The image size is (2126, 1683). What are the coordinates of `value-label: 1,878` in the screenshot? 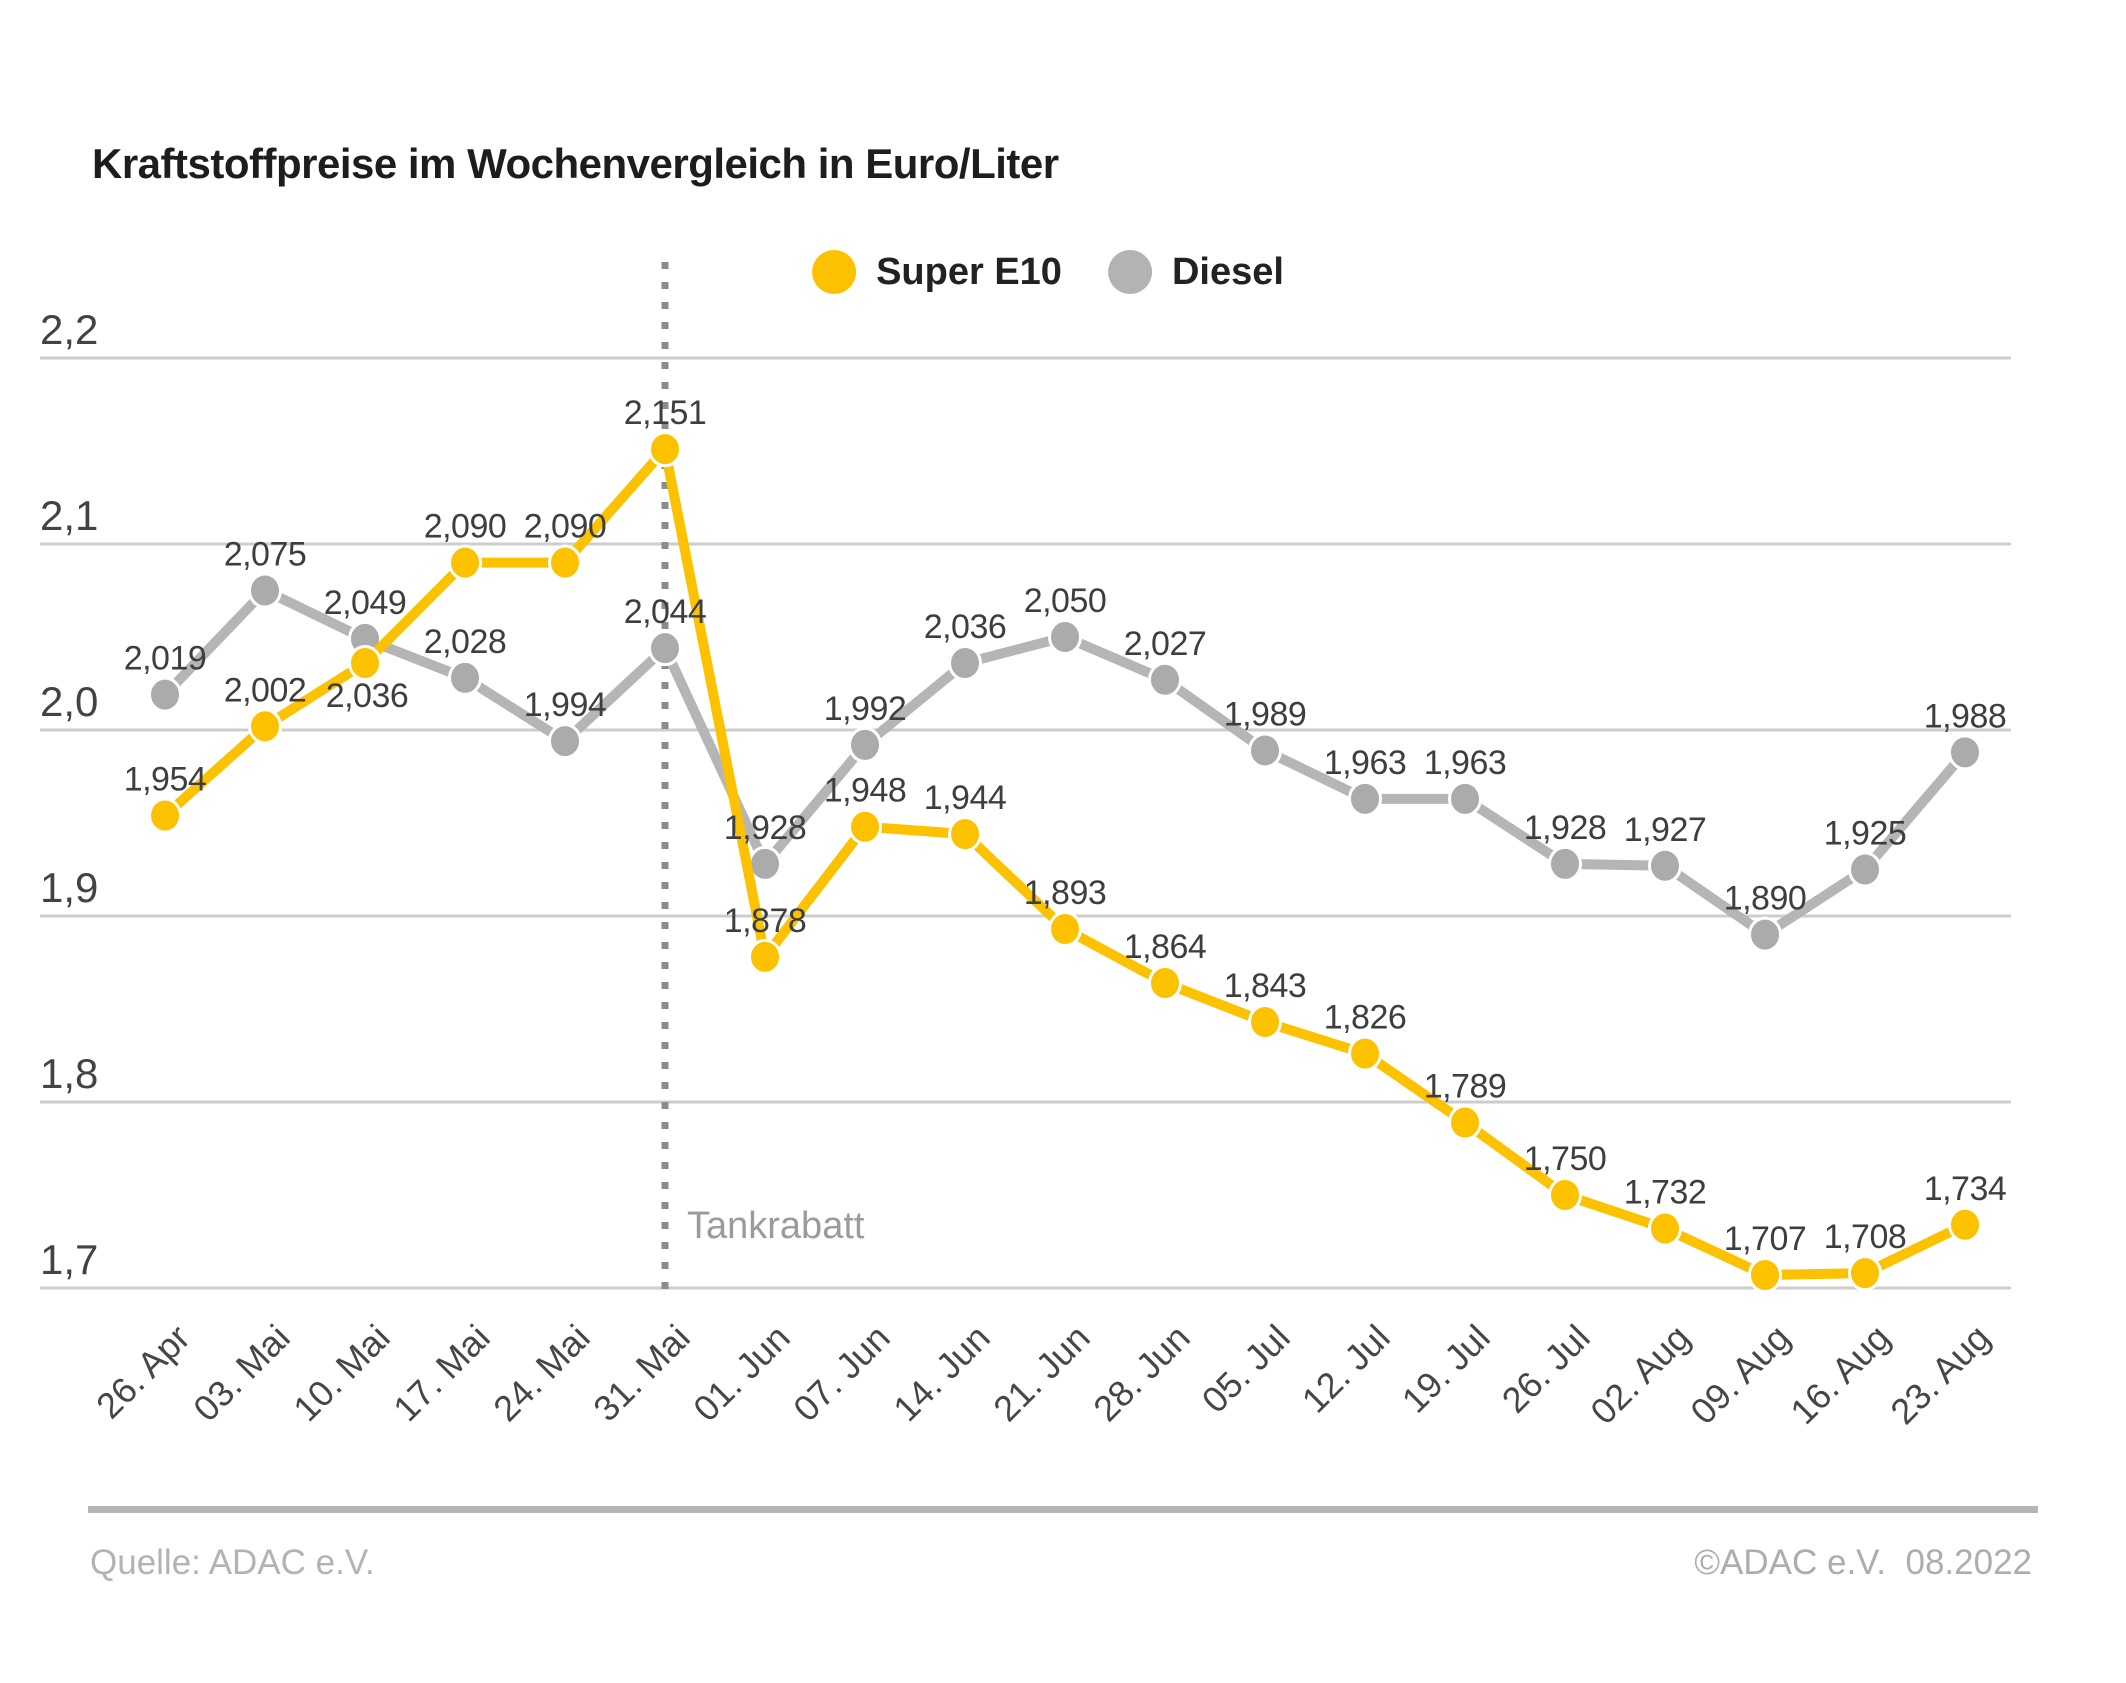 It's located at (765, 921).